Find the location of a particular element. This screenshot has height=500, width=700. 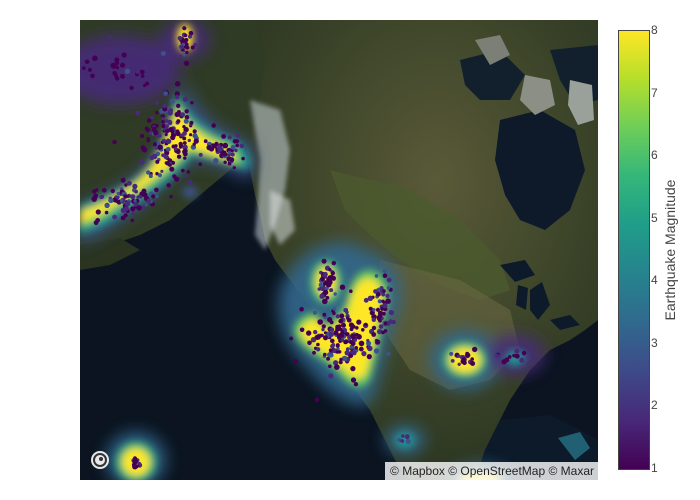

attribution-maxar-link: © Maxar is located at coordinates (571, 471).